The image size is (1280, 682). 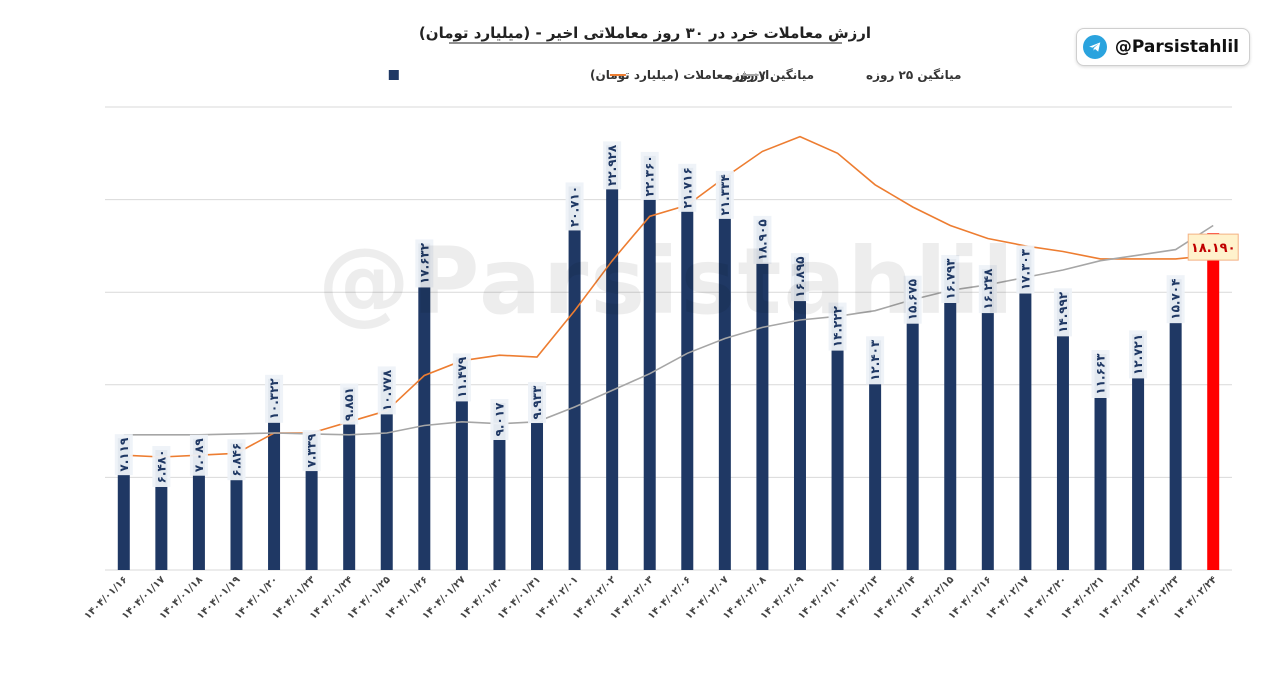 I want to click on value-label-text: ۱۶.۸۹۵, so click(x=800, y=277).